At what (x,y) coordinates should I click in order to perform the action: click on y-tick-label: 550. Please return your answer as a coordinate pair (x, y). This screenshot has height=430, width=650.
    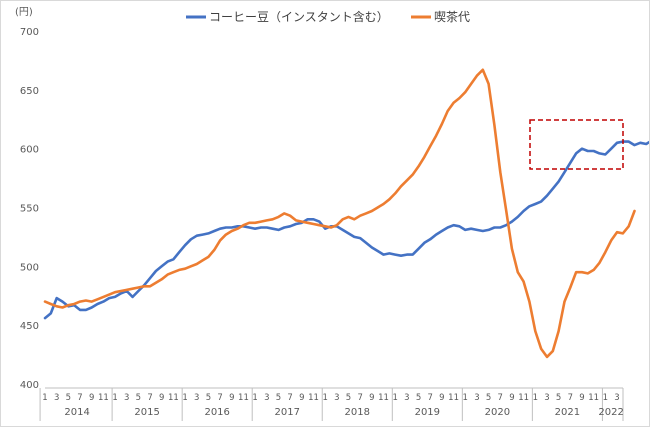
    Looking at the image, I should click on (29, 209).